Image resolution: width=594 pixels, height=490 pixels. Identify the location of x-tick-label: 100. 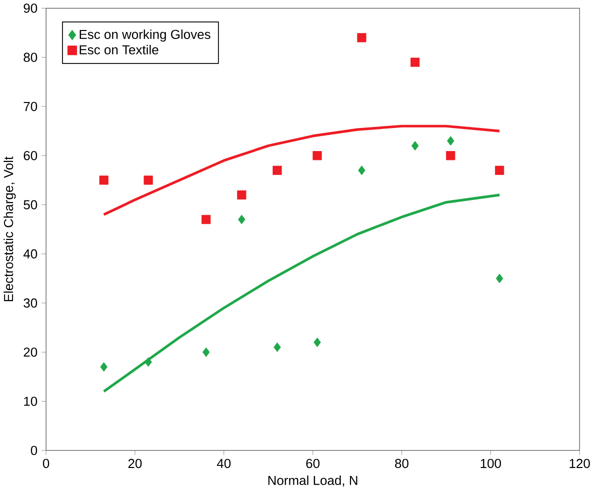
(490, 463).